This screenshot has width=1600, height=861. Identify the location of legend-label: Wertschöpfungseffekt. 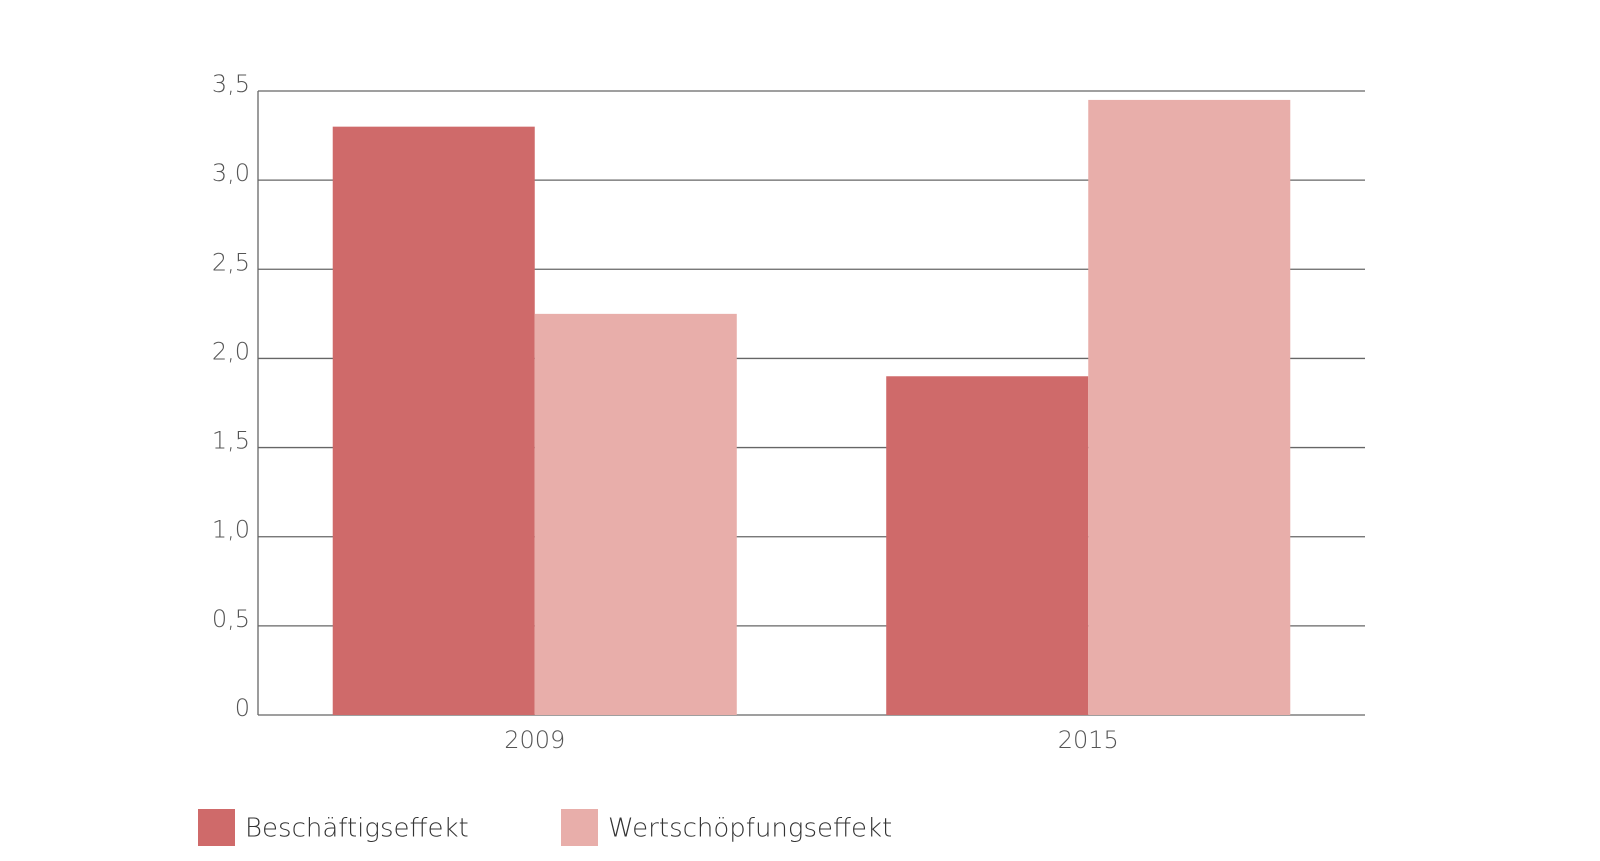
(750, 829).